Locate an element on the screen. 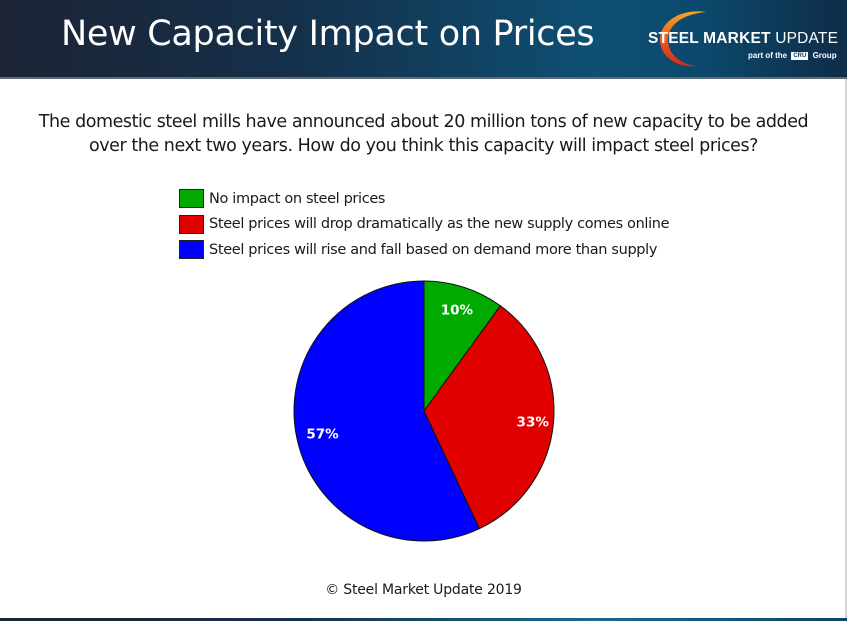  pie-label-drop: 33% is located at coordinates (533, 422).